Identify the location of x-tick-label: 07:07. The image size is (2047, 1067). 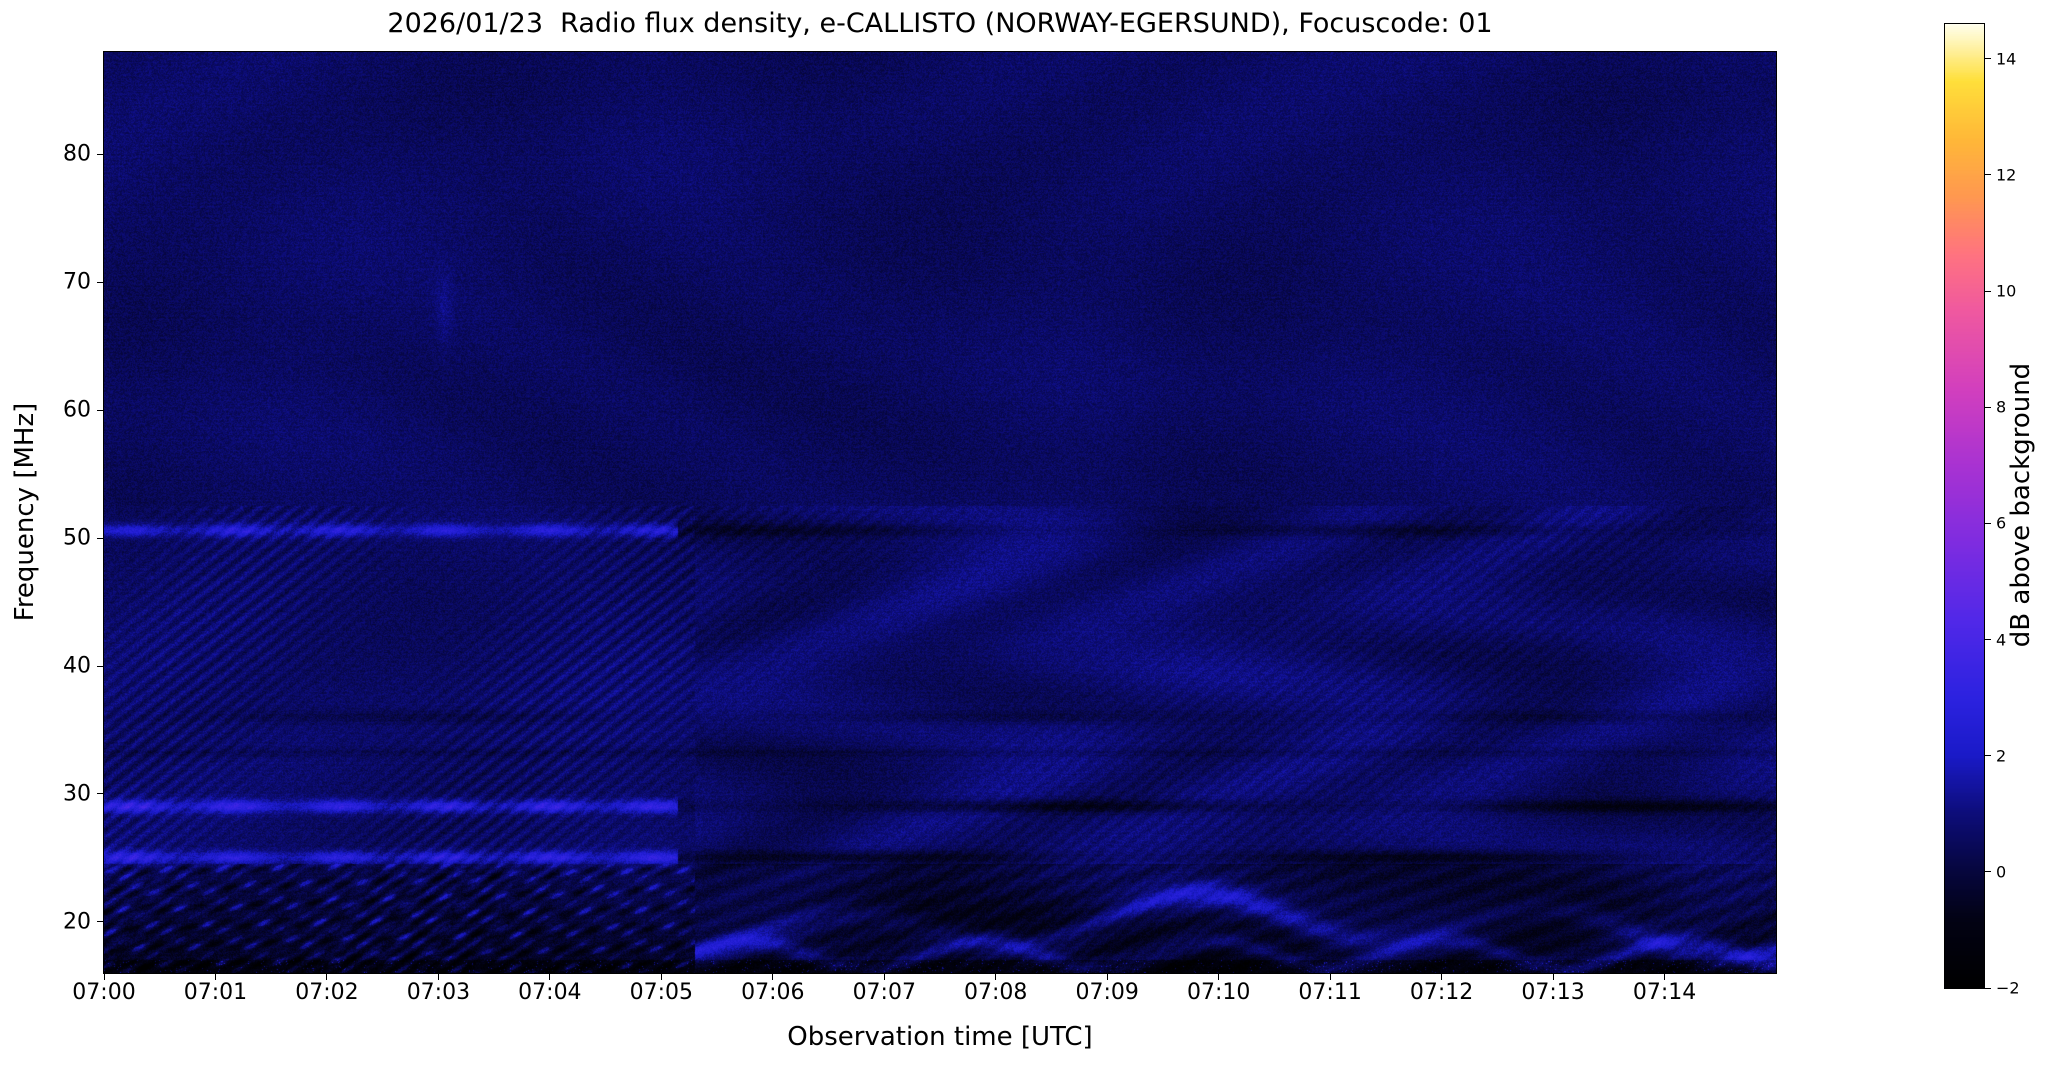
(884, 992).